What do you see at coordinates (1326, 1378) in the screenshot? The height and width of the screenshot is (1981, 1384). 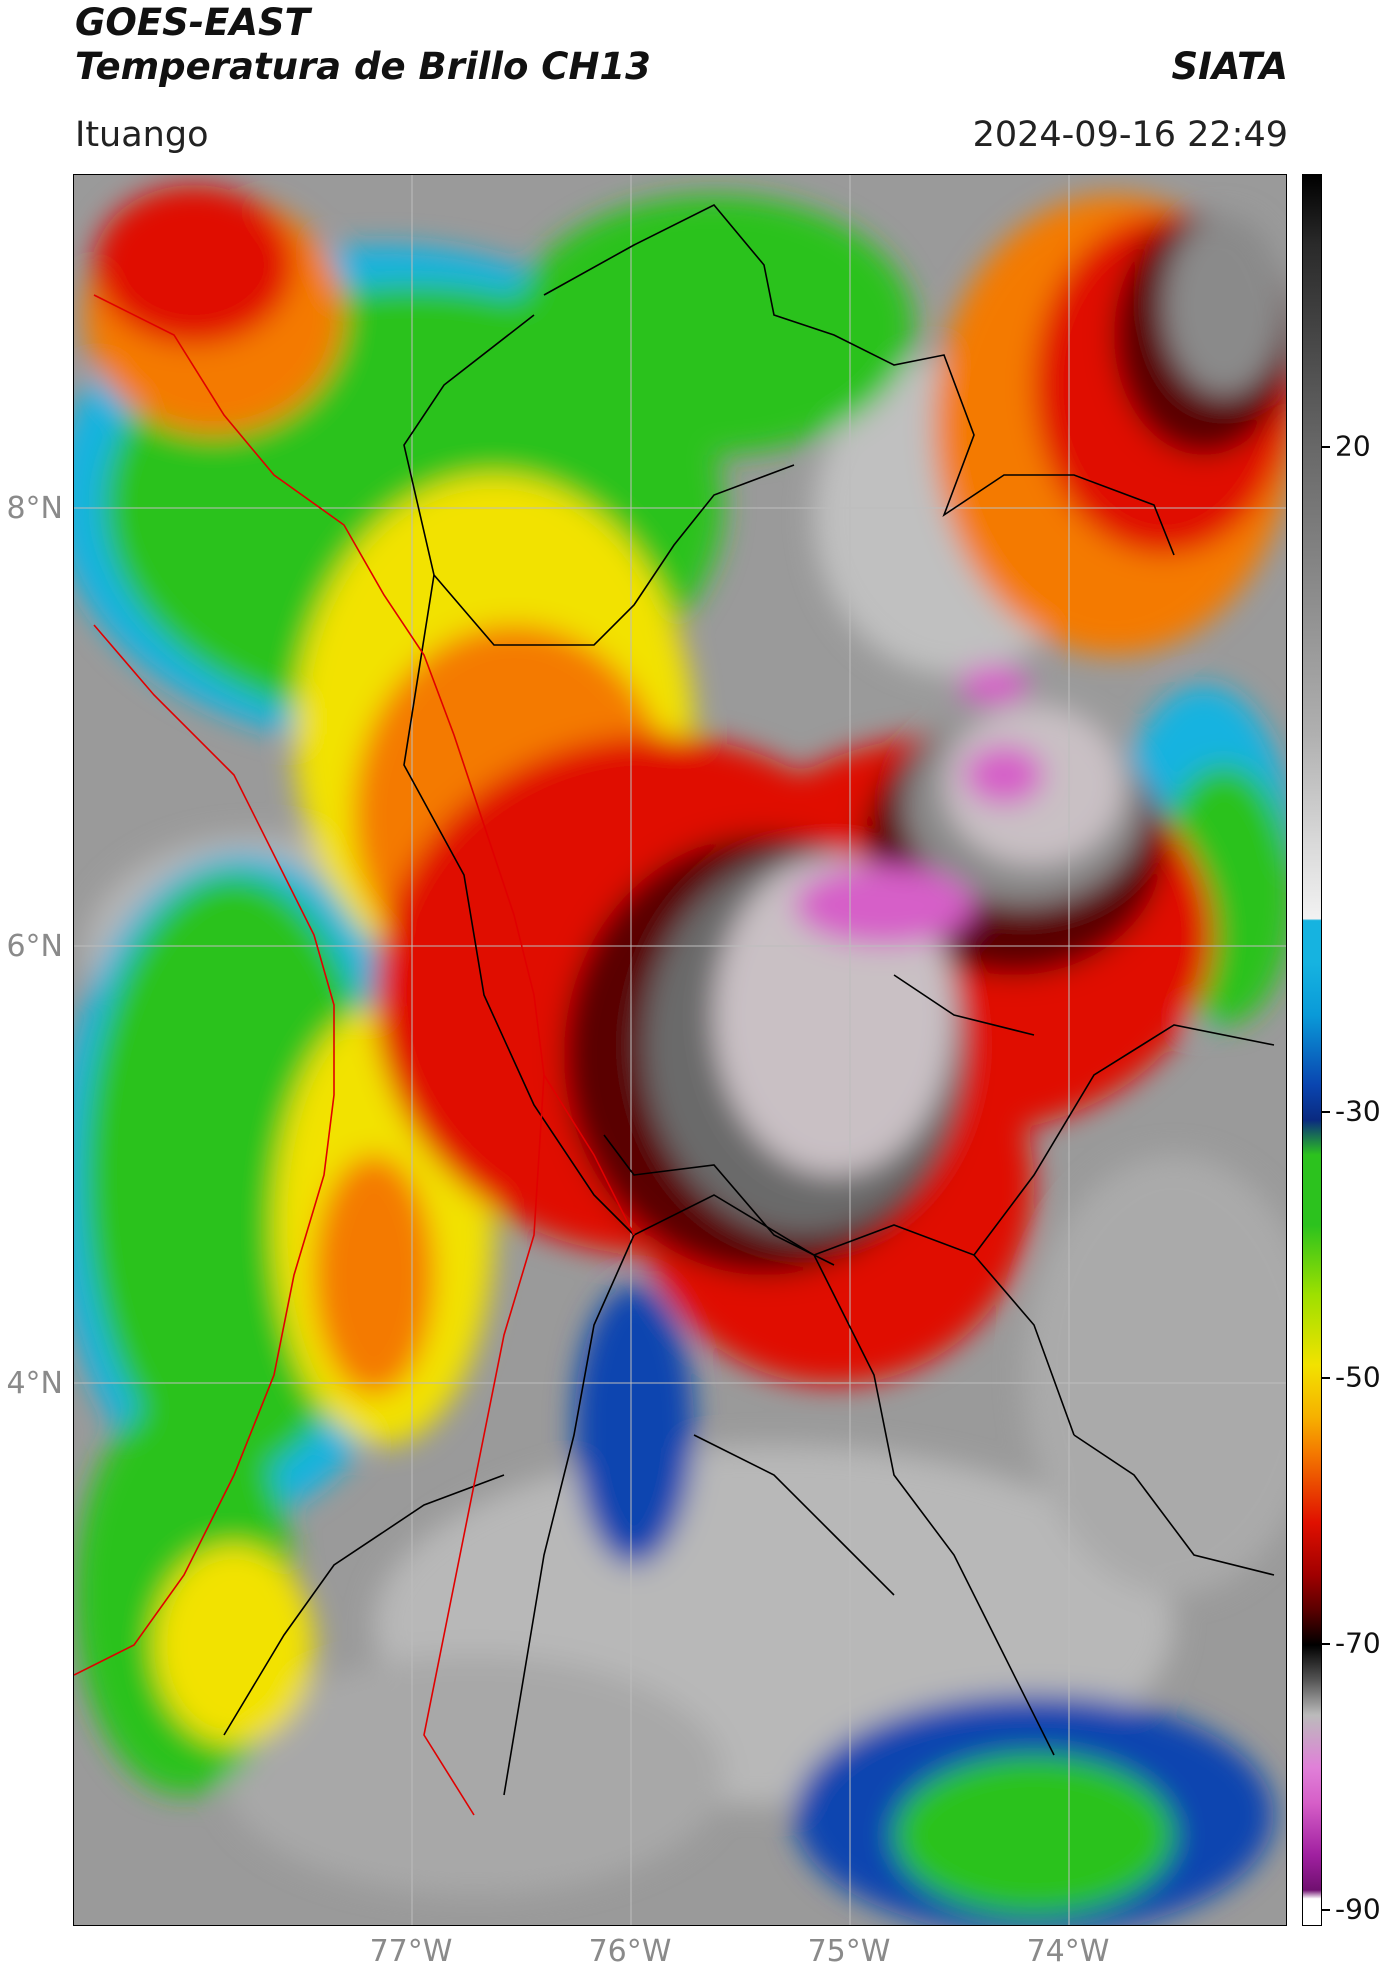 I see `colorbar-tick-neg50` at bounding box center [1326, 1378].